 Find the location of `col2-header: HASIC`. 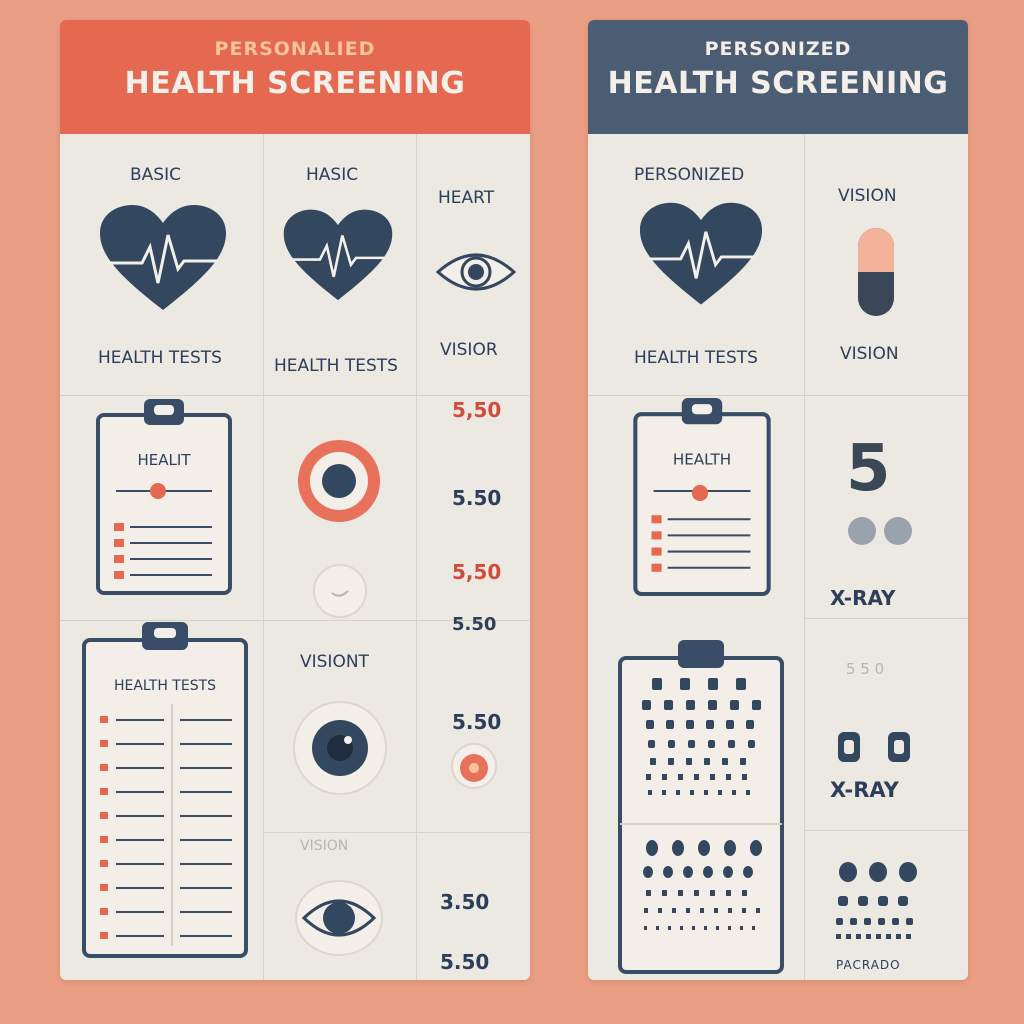

col2-header: HASIC is located at coordinates (332, 175).